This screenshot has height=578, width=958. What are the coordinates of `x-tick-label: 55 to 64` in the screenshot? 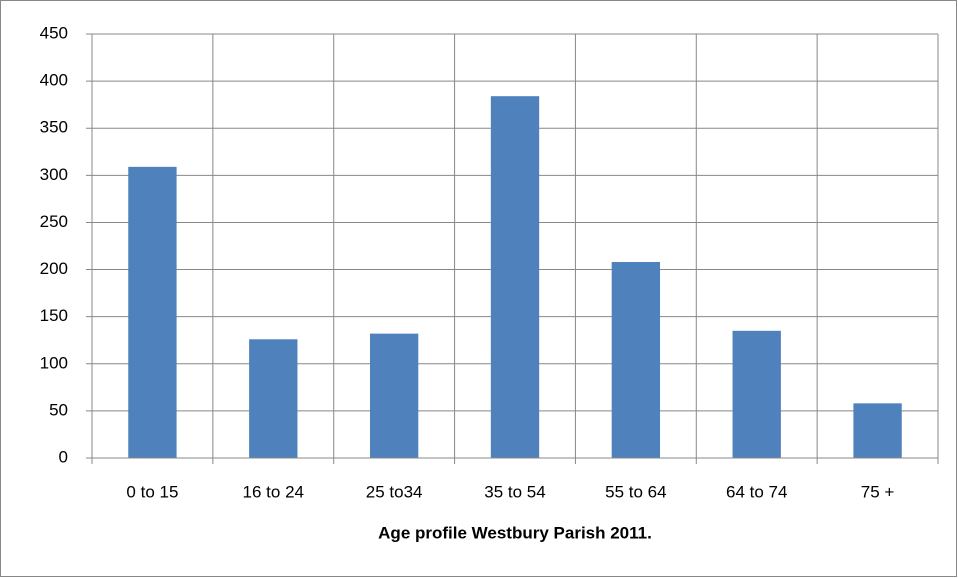 It's located at (635, 491).